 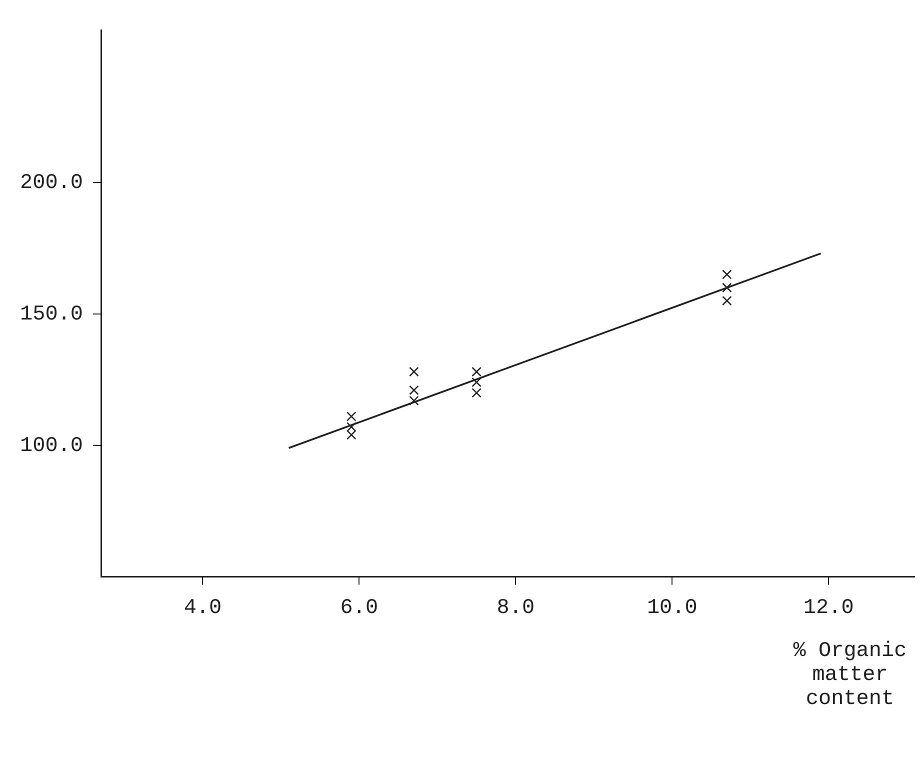 I want to click on x-tick-label: 12.0, so click(x=828, y=608).